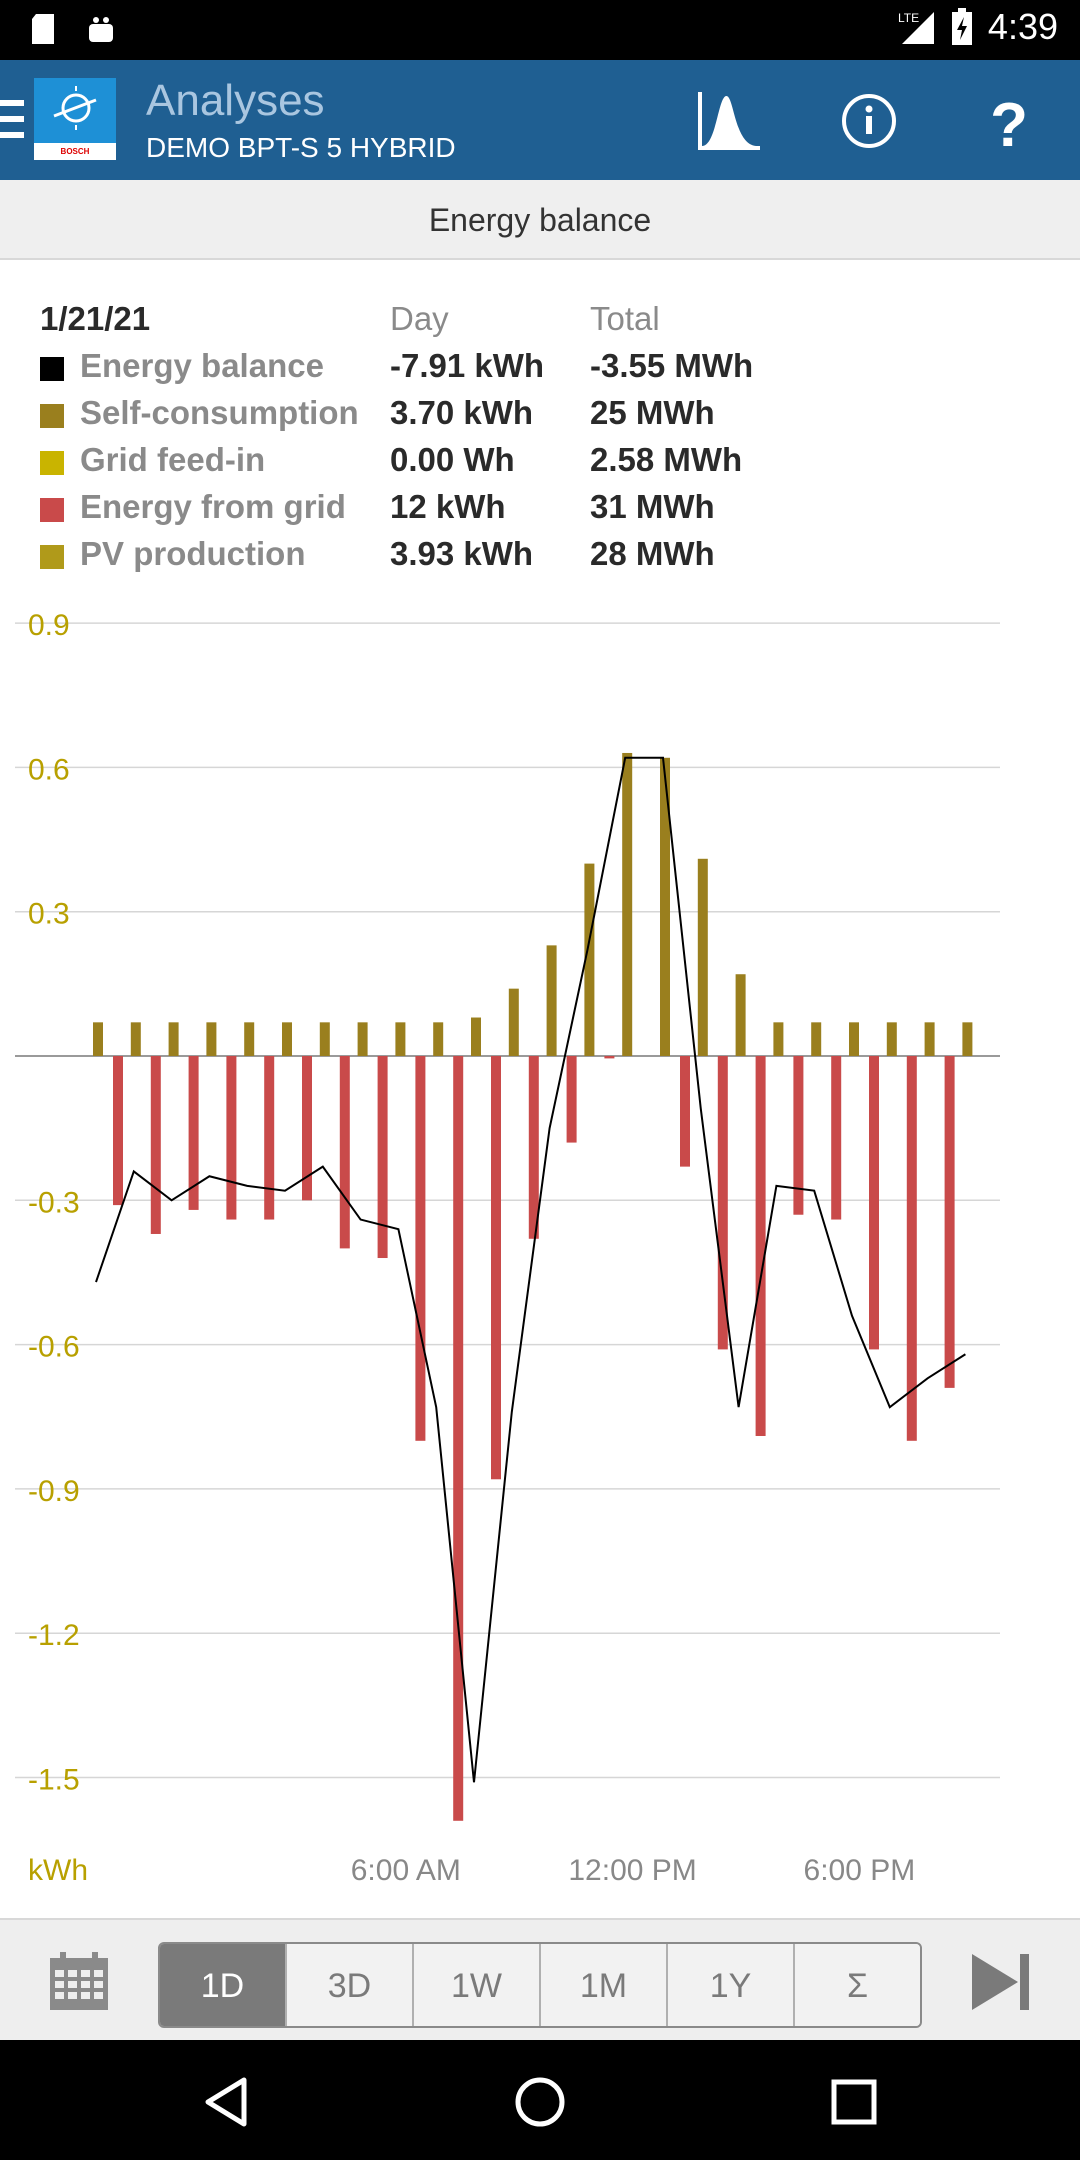 This screenshot has width=1080, height=2160. What do you see at coordinates (540, 511) in the screenshot?
I see `legend-row-energy-from-grid: Energy from grid 12 kWh 31 MWh` at bounding box center [540, 511].